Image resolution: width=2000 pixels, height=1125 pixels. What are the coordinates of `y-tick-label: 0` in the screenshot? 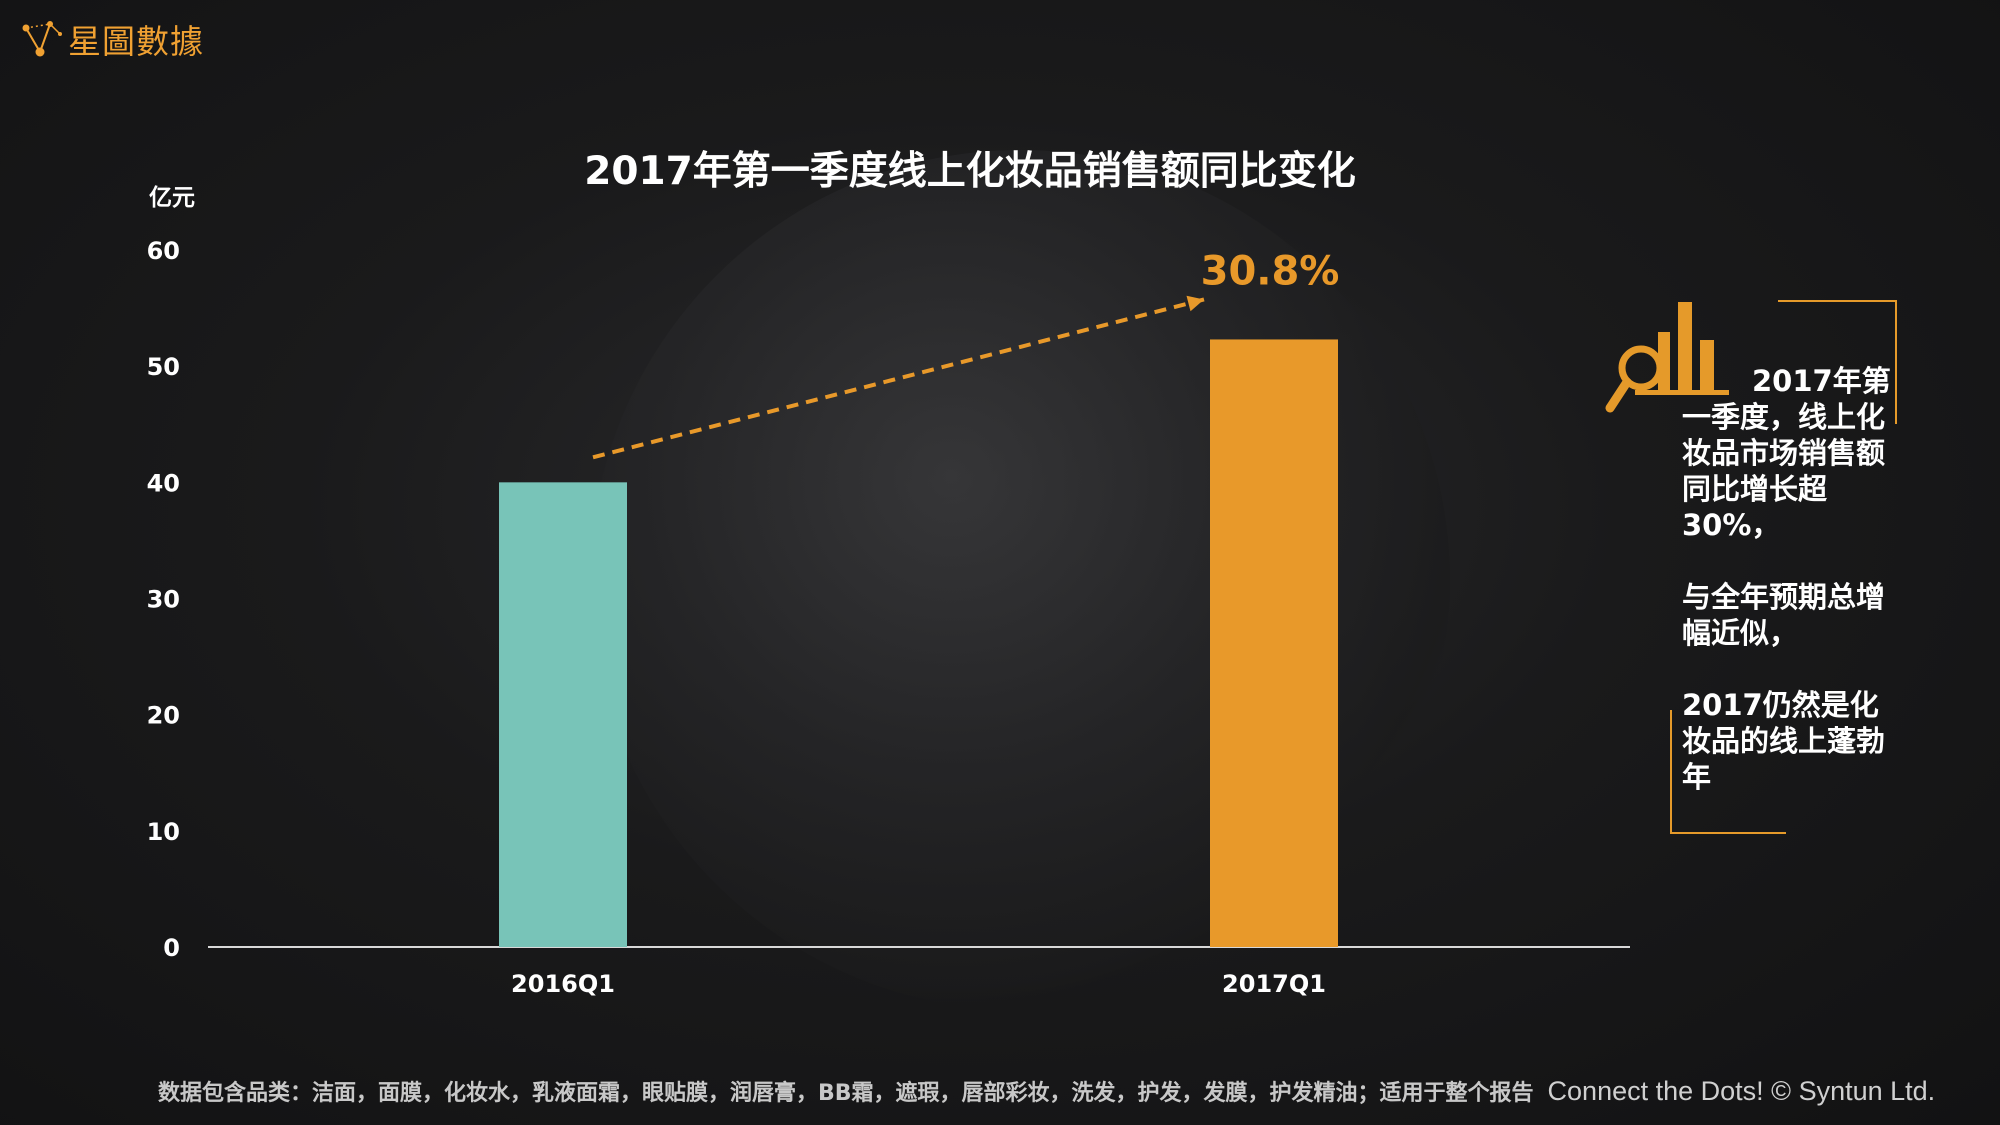 It's located at (171, 948).